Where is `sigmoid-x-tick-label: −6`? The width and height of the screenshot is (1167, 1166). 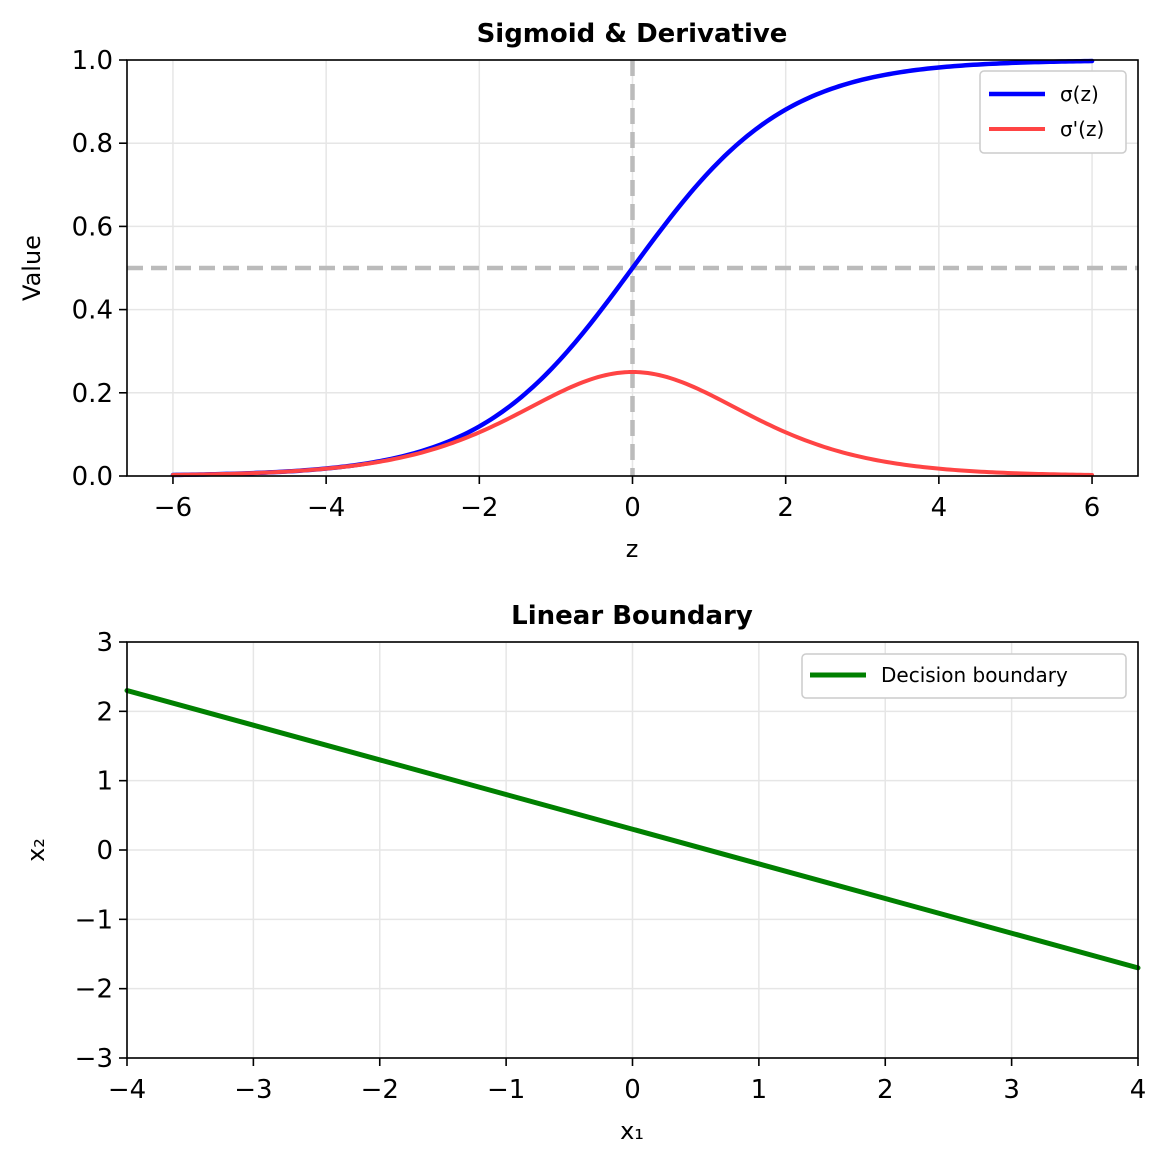
sigmoid-x-tick-label: −6 is located at coordinates (173, 508).